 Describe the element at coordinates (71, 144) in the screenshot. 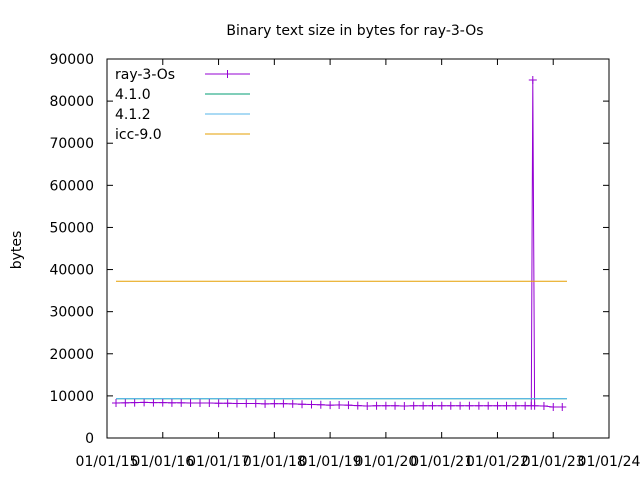

I see `y-tick-label: 70000` at that location.